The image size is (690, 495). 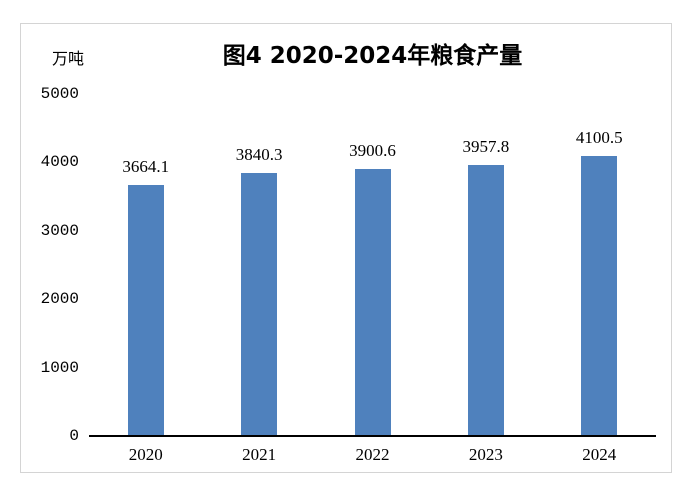 I want to click on bar-value-label: 3900.6, so click(x=372, y=151).